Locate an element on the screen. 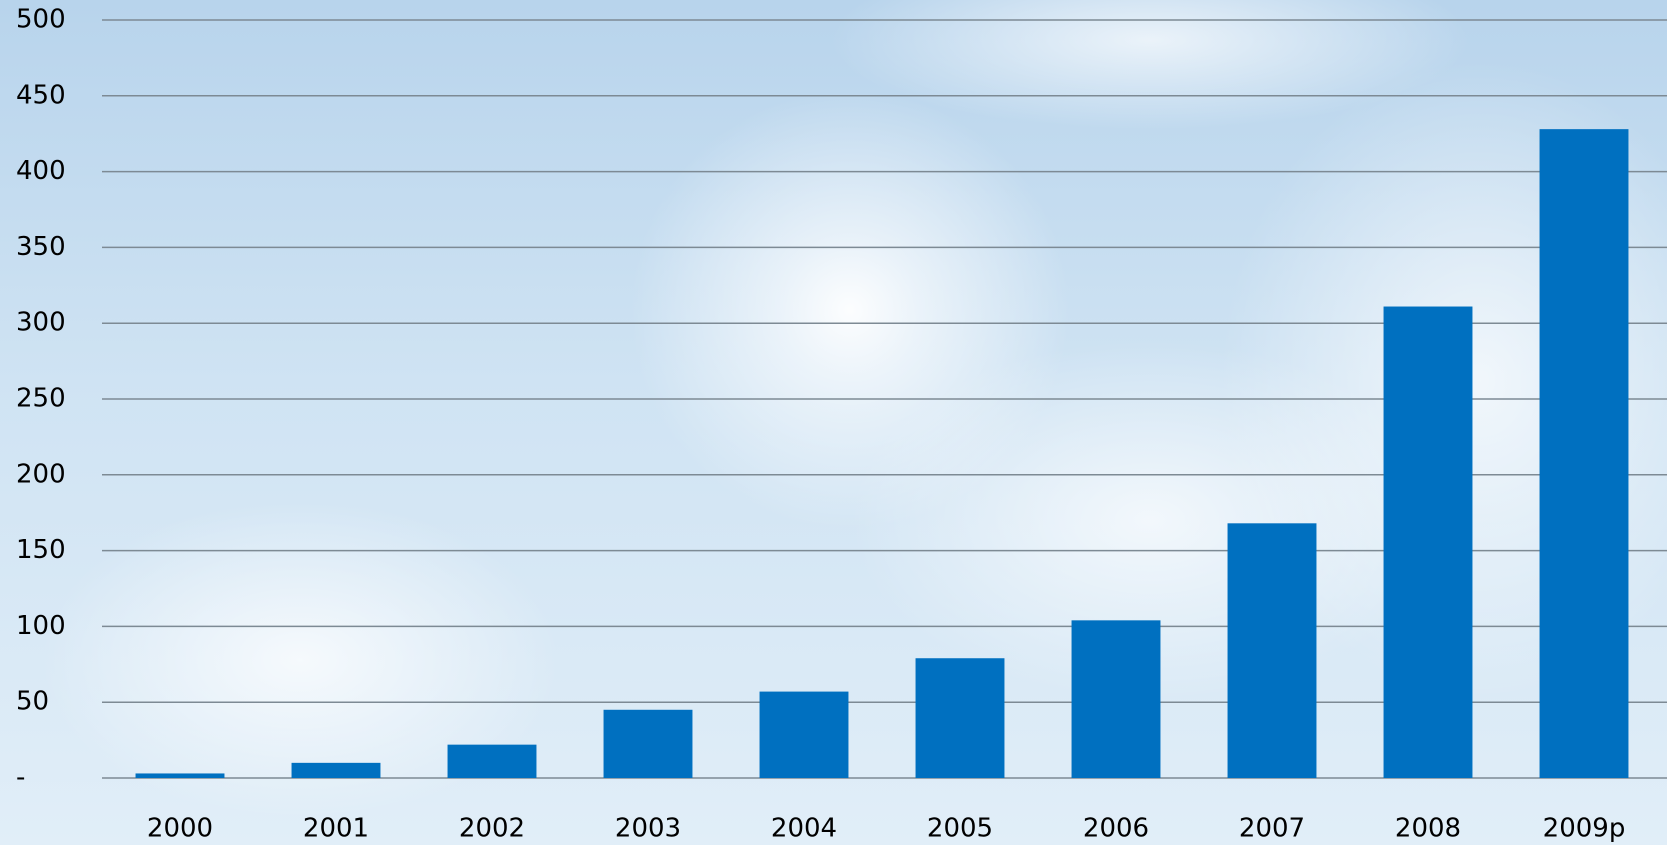 The width and height of the screenshot is (1667, 845). x-tick-label: 2002 is located at coordinates (492, 829).